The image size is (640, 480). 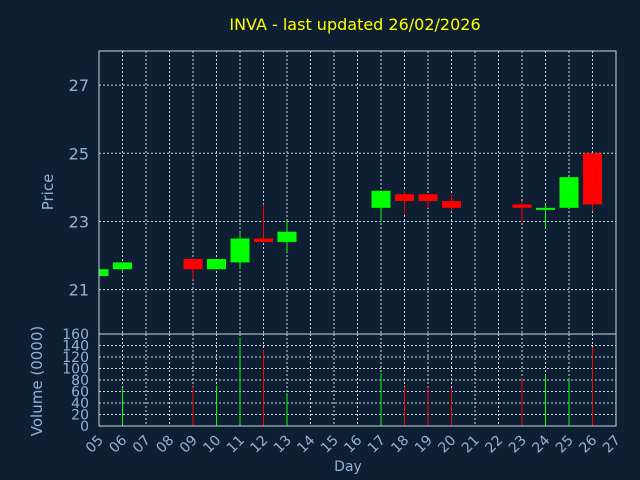 I want to click on price-y-tick-label: 21, so click(x=79, y=290).